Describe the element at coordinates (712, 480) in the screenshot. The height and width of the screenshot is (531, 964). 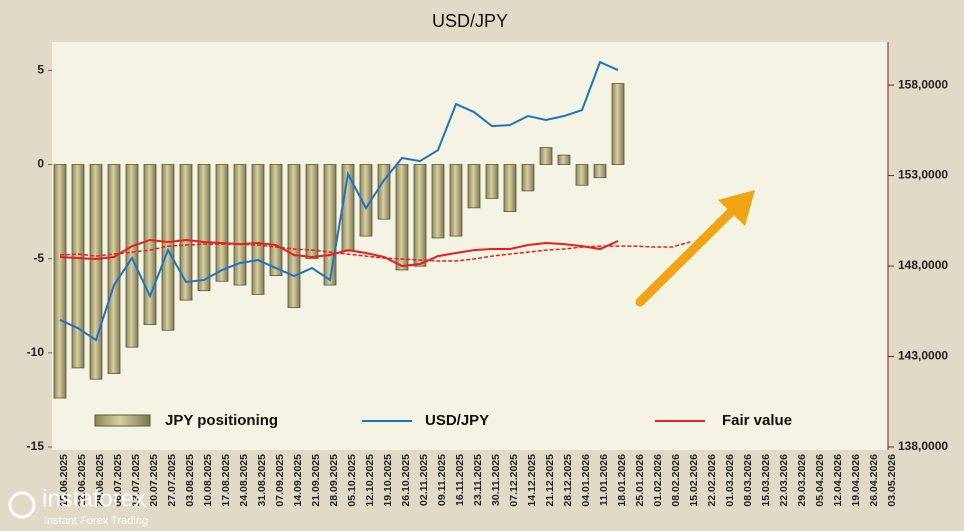
I see `x-tick-label: 22.02.2026` at that location.